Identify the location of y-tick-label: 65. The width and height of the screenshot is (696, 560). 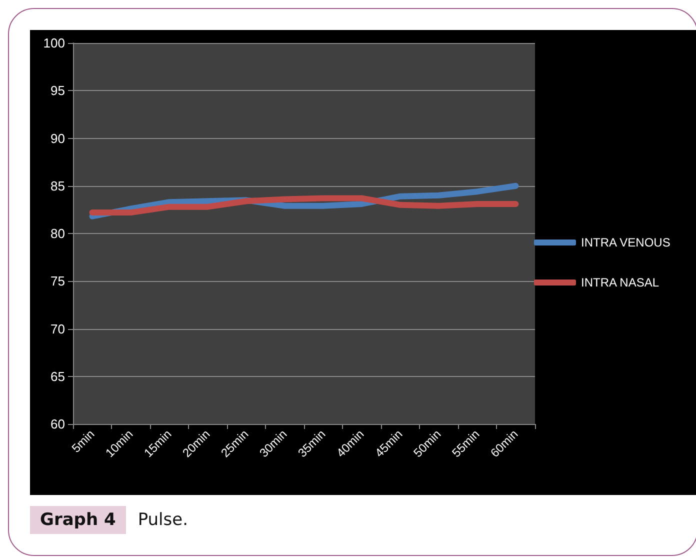
(57, 376).